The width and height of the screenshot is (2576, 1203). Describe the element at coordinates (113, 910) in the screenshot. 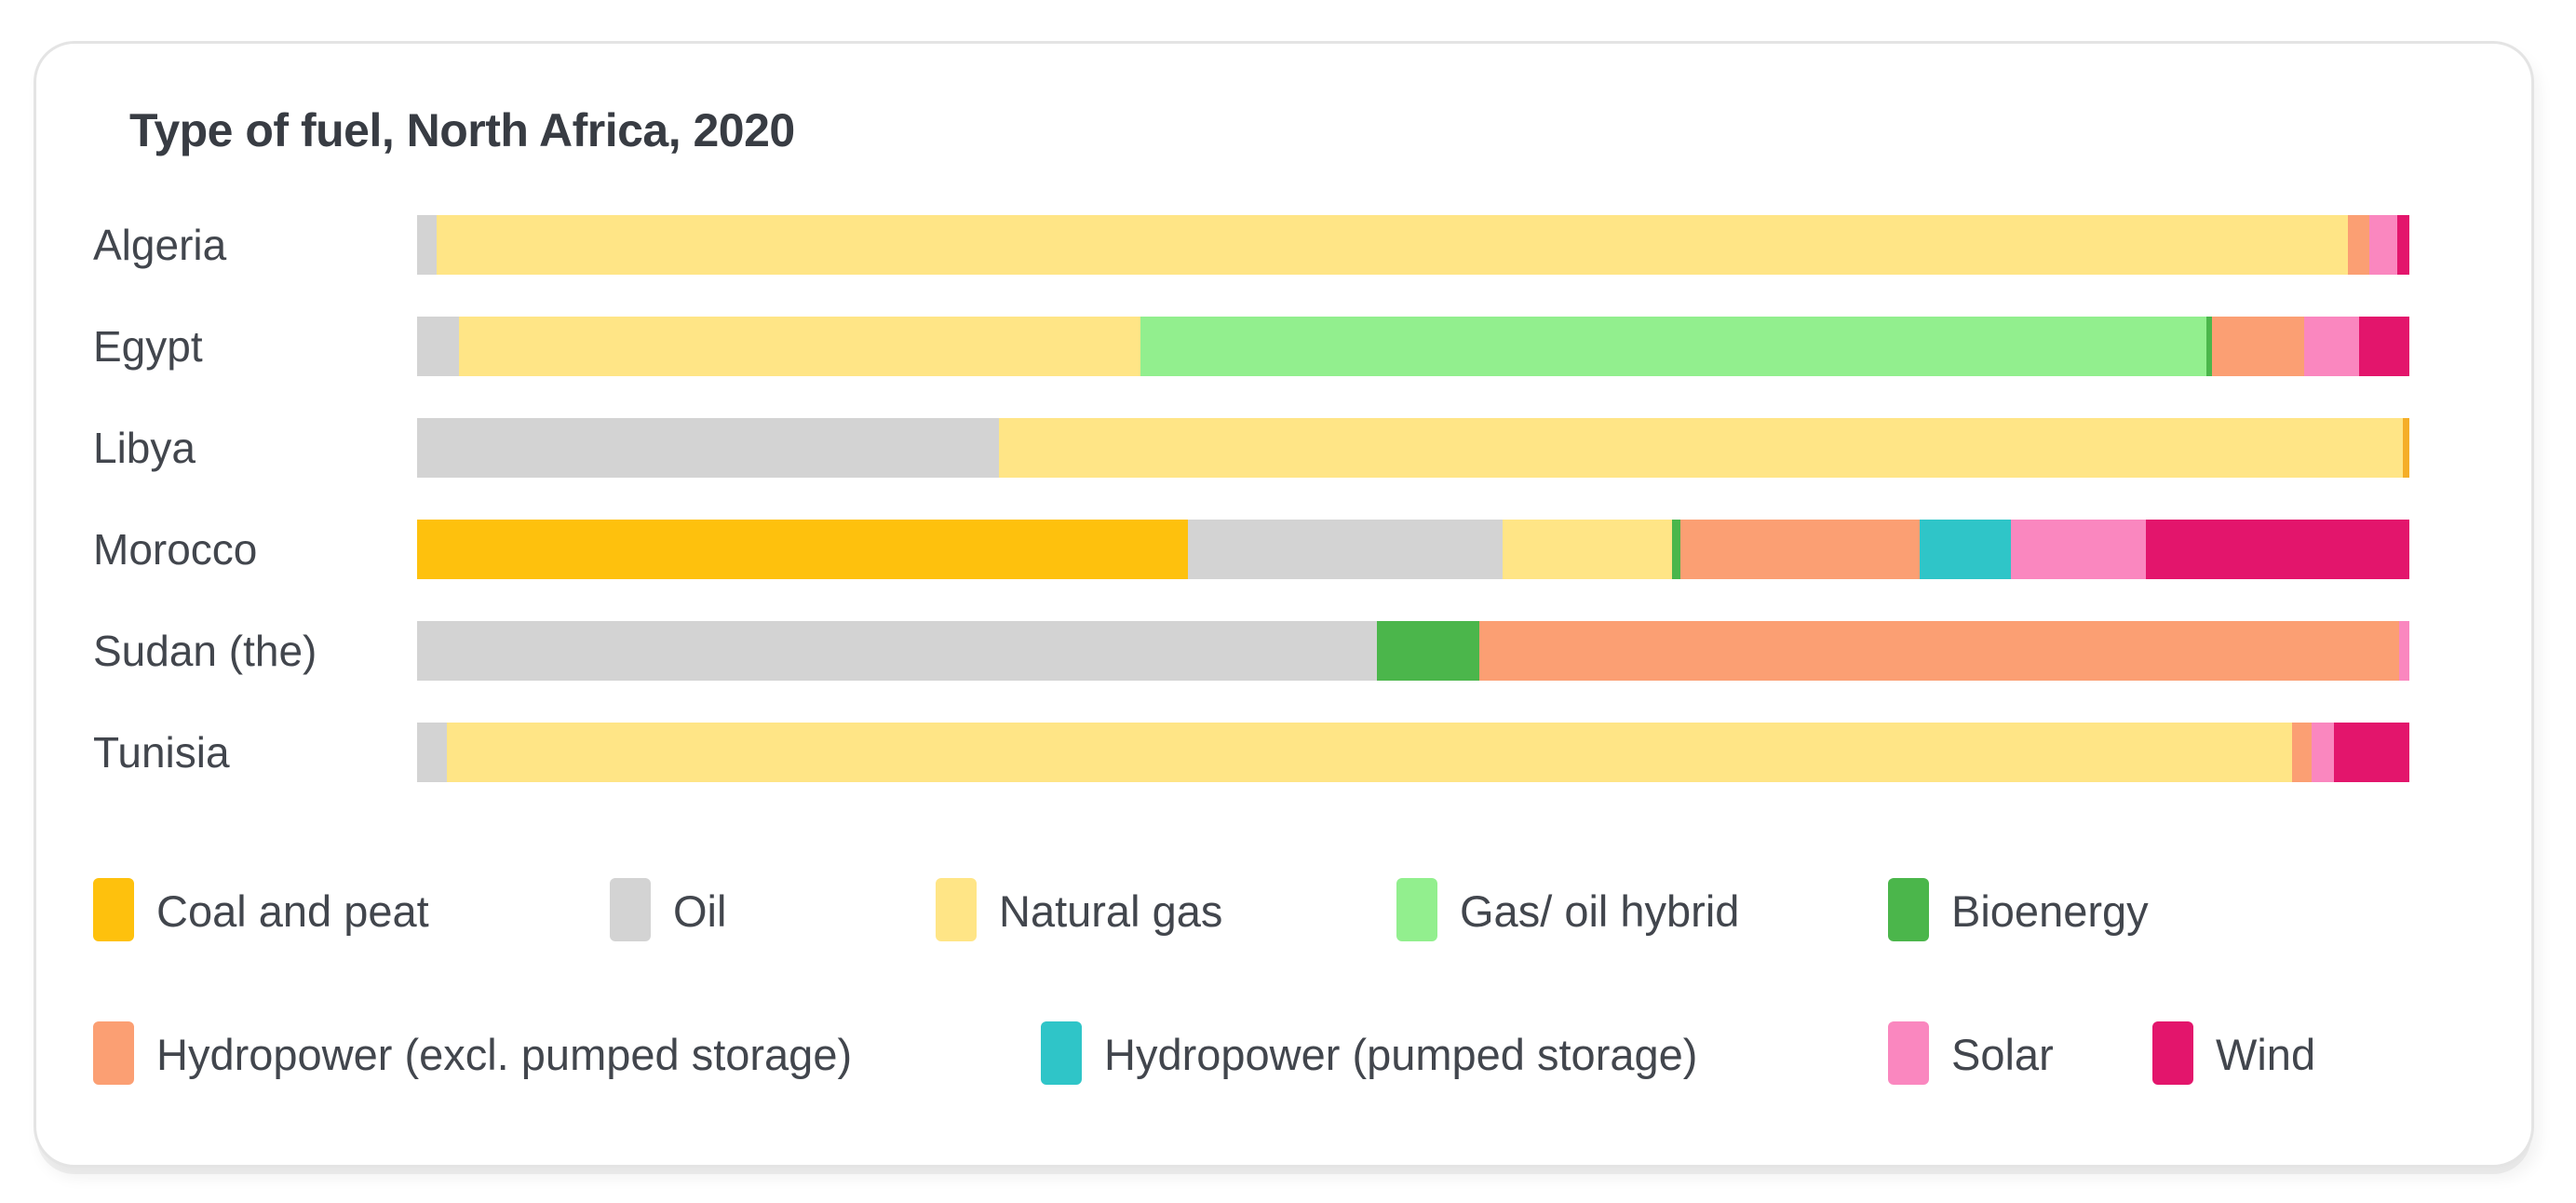

I see `legend-swatch-coal-and-peat` at that location.